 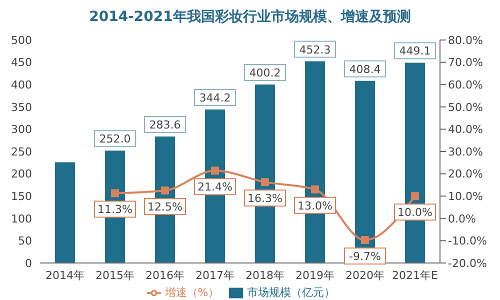 What do you see at coordinates (465, 63) in the screenshot?
I see `y2-tick-label: 70.0%` at bounding box center [465, 63].